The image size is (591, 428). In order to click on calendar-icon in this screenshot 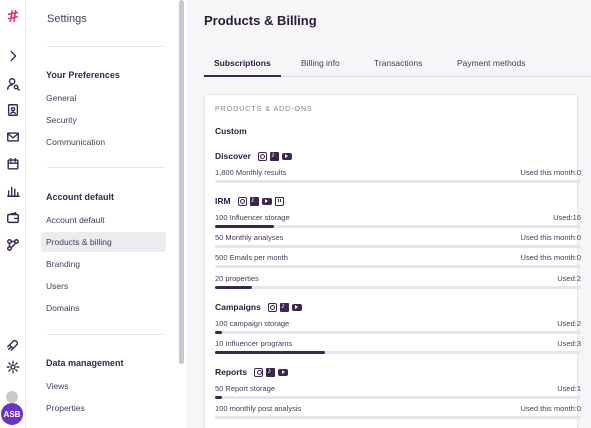, I will do `click(12, 163)`.